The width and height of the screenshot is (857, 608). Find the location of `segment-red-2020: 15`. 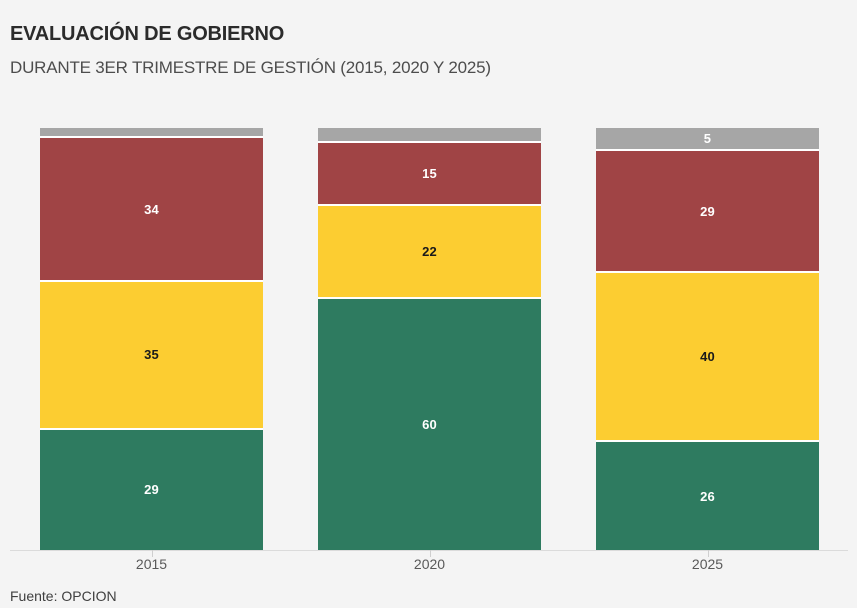

segment-red-2020: 15 is located at coordinates (429, 172).